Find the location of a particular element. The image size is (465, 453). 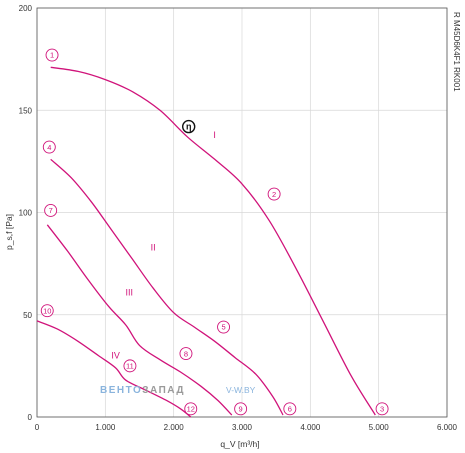

x-tick-label: 4.000 is located at coordinates (310, 427).